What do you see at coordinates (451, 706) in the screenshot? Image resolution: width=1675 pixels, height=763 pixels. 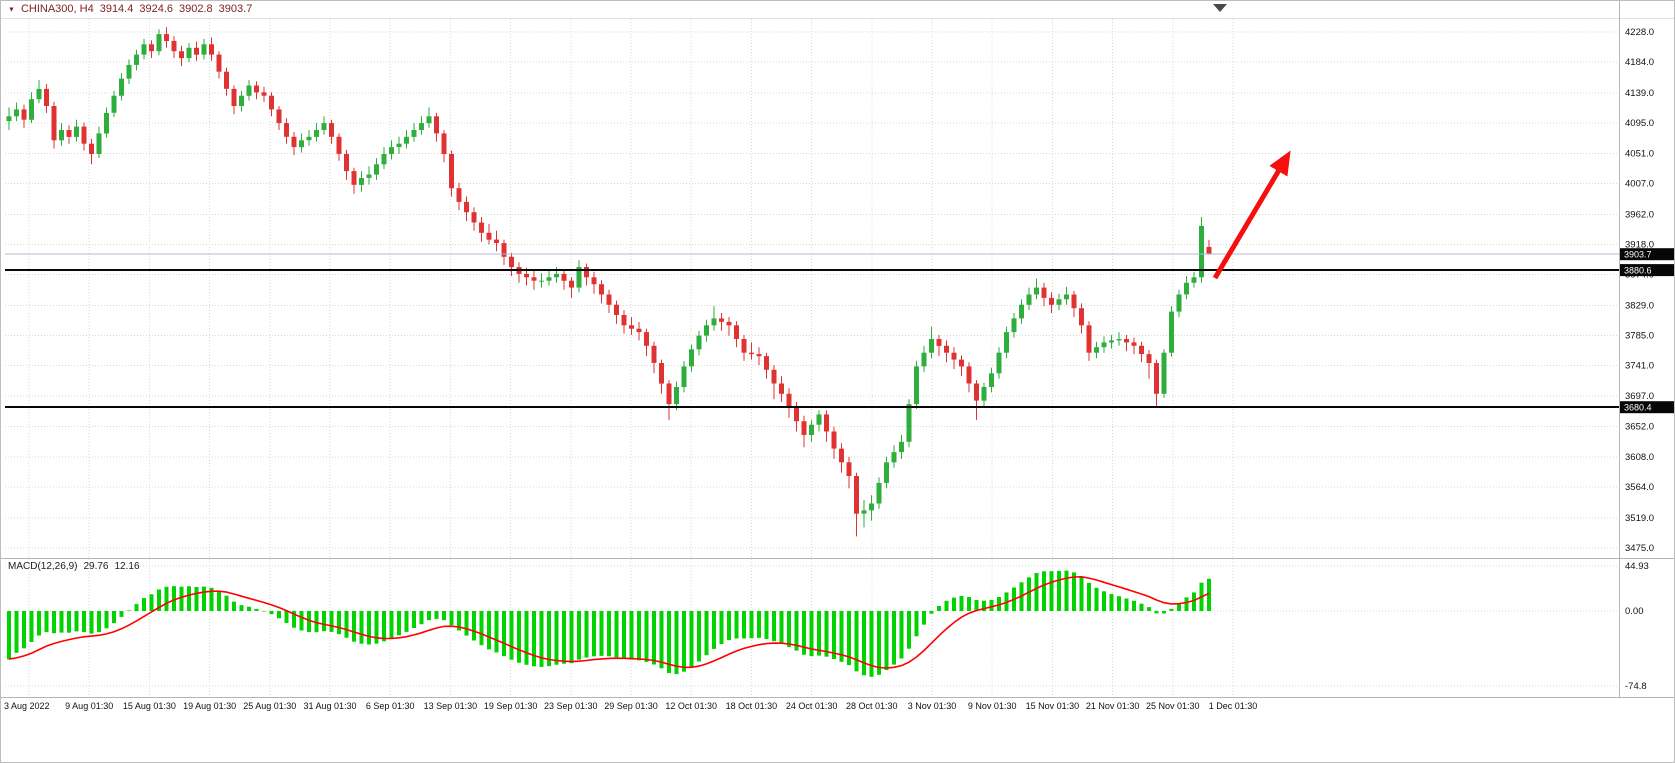 I see `svg-text: 13 Sep 01:30` at bounding box center [451, 706].